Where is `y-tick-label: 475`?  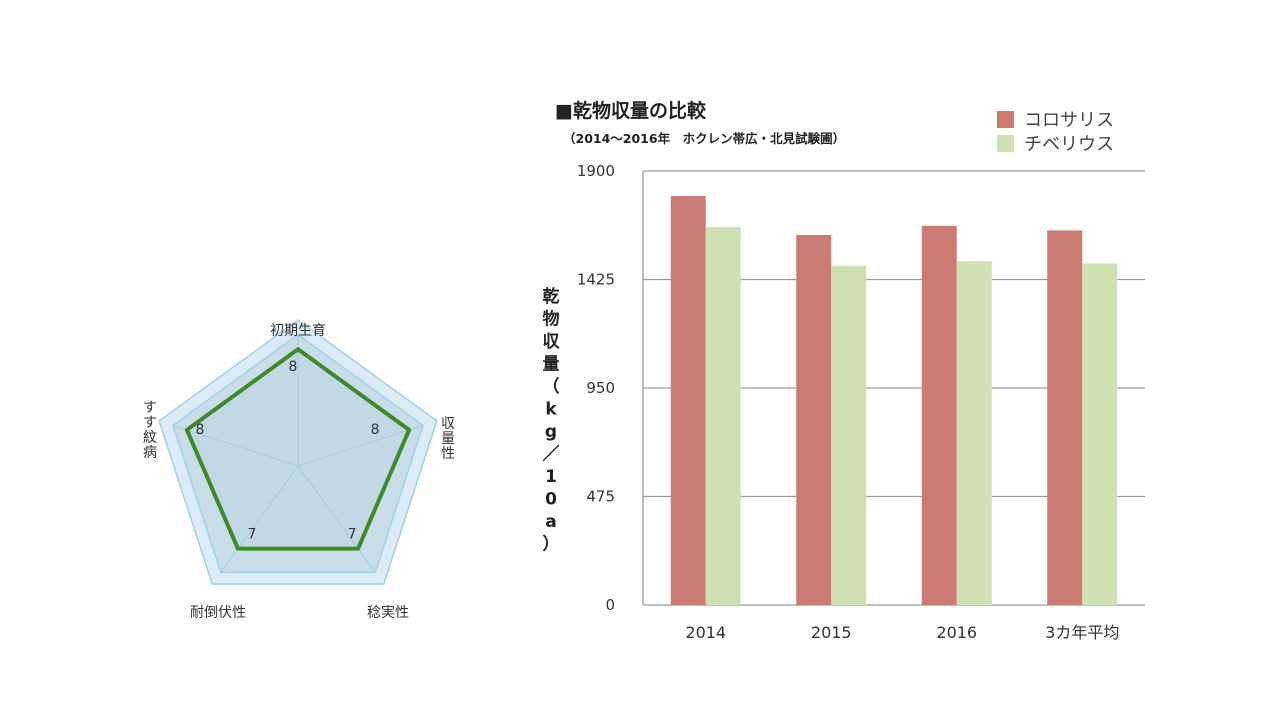
y-tick-label: 475 is located at coordinates (600, 497).